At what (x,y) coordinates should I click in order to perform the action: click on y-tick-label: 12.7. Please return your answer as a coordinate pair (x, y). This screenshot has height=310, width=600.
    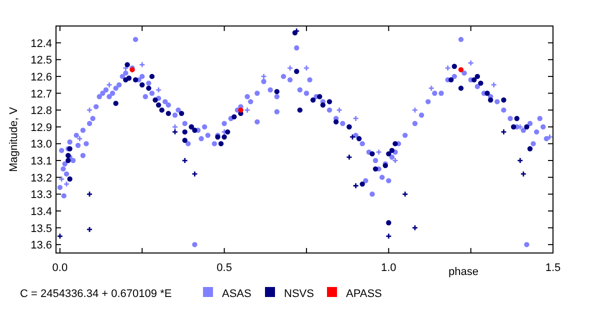
    Looking at the image, I should click on (41, 94).